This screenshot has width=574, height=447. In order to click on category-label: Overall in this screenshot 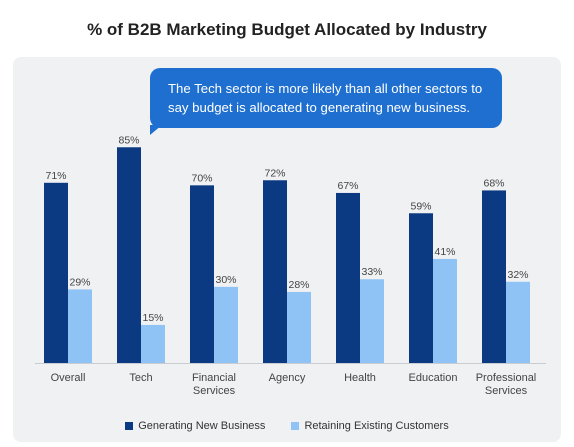, I will do `click(68, 378)`.